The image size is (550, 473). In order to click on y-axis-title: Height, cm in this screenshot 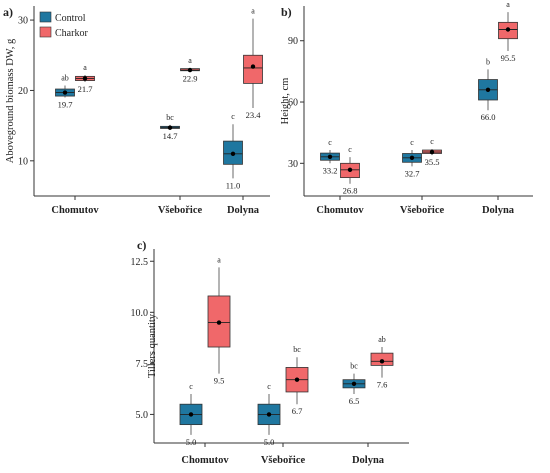, I will do `click(285, 101)`.